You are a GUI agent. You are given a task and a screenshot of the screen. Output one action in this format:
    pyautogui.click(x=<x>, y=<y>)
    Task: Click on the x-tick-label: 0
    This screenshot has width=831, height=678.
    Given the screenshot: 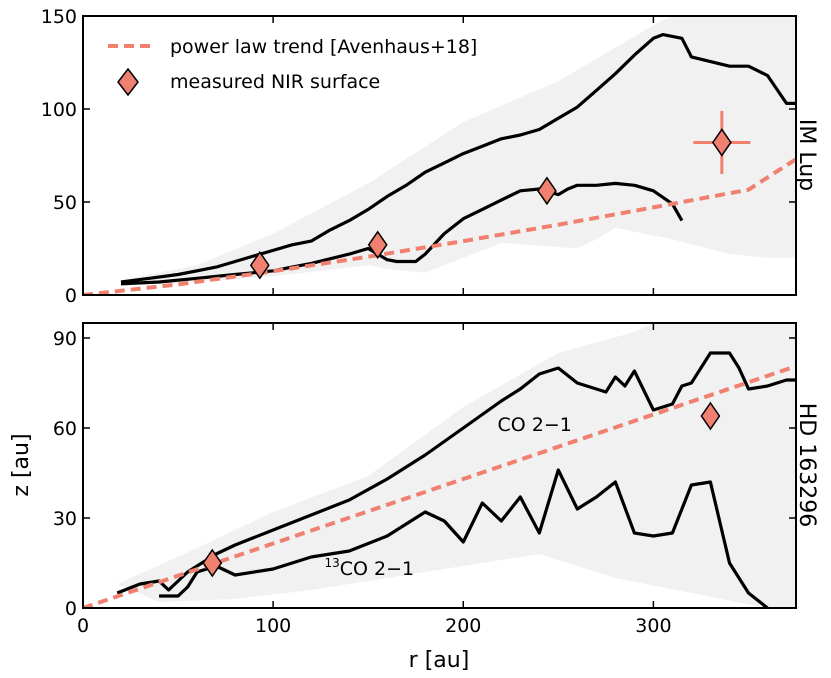 What is the action you would take?
    pyautogui.click(x=83, y=626)
    